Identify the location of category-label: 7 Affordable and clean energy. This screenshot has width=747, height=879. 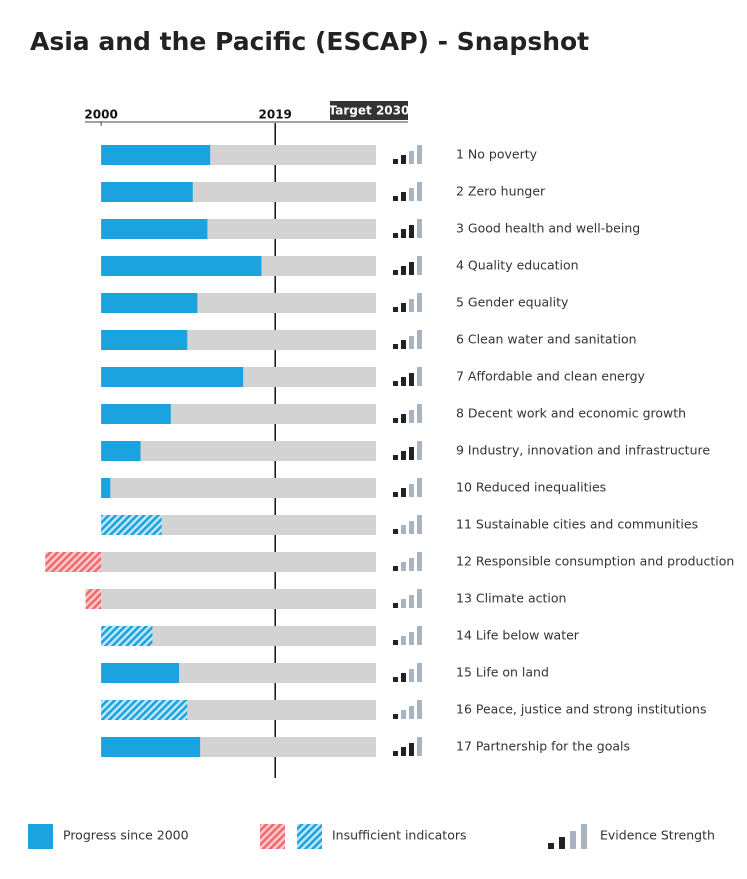
(551, 376).